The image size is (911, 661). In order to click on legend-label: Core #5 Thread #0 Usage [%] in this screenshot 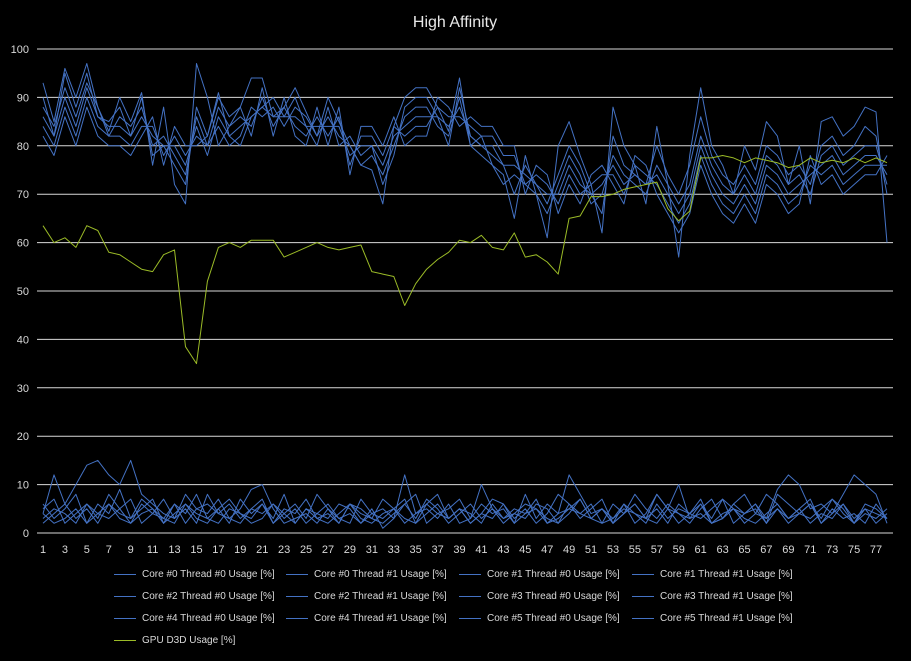, I will do `click(553, 618)`.